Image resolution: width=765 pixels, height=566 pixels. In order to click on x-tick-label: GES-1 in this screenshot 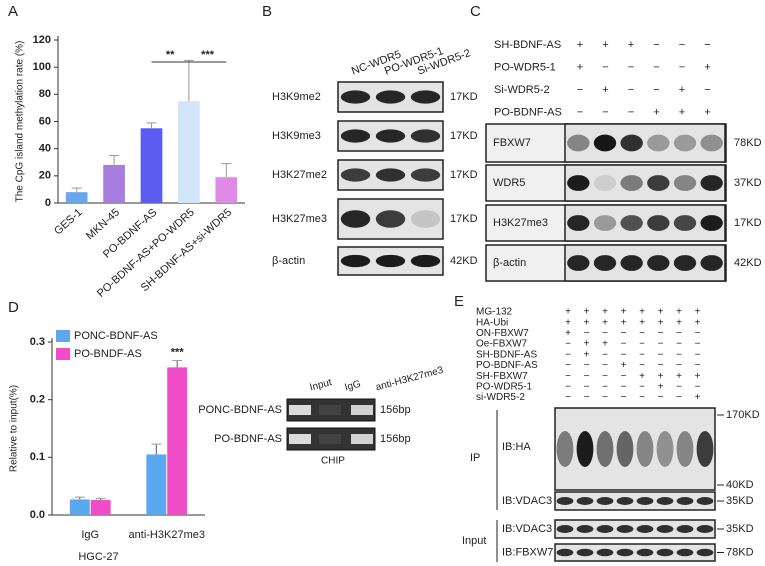, I will do `click(68, 221)`.